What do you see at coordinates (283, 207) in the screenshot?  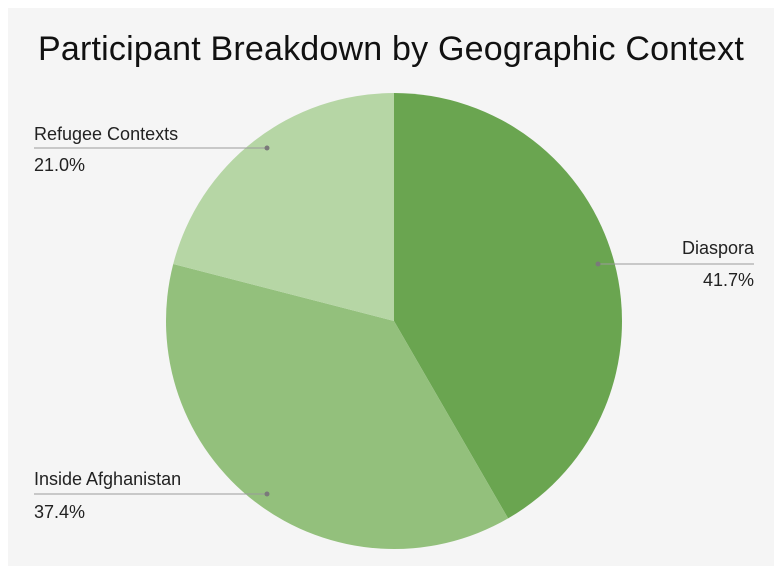 I see `pie-slice-refugee-contexts` at bounding box center [283, 207].